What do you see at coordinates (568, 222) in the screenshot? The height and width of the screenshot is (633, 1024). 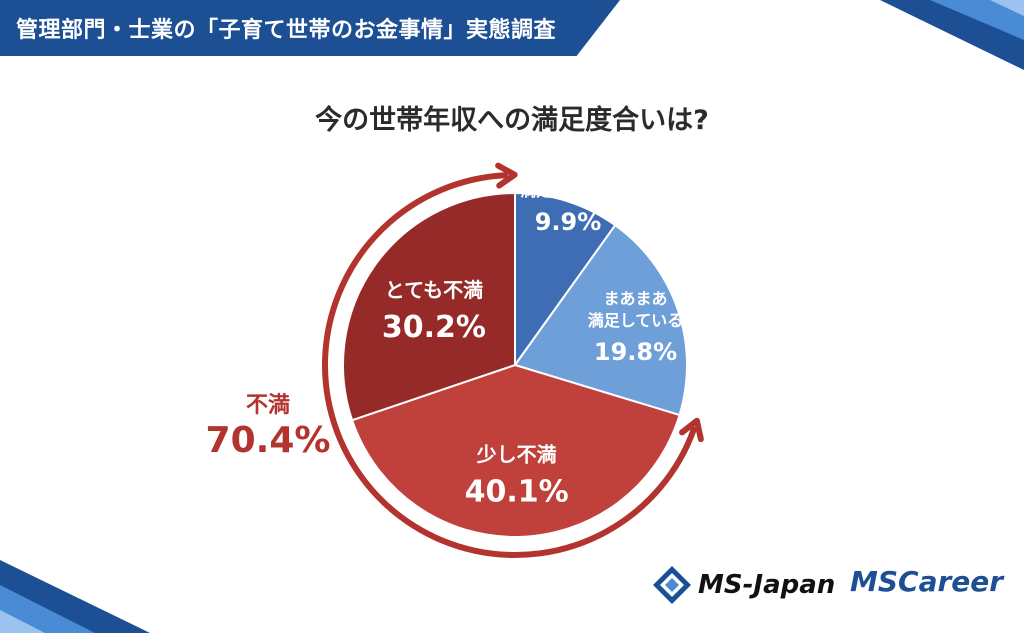 I see `slice-value-label: 9.9%` at bounding box center [568, 222].